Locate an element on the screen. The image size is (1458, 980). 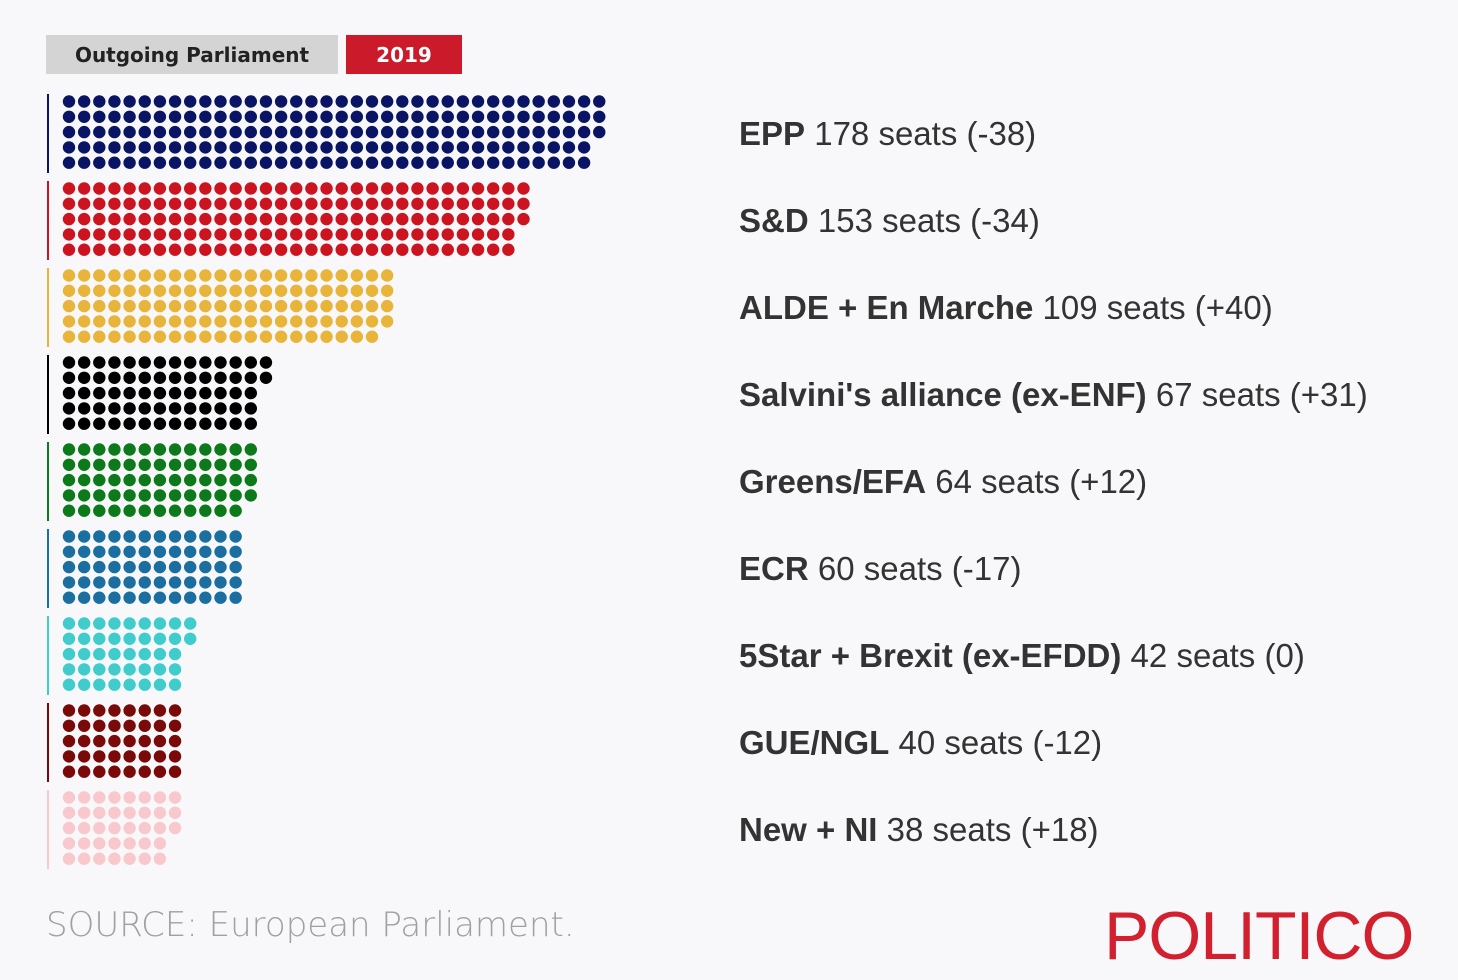
party-name: ECR is located at coordinates (774, 568).